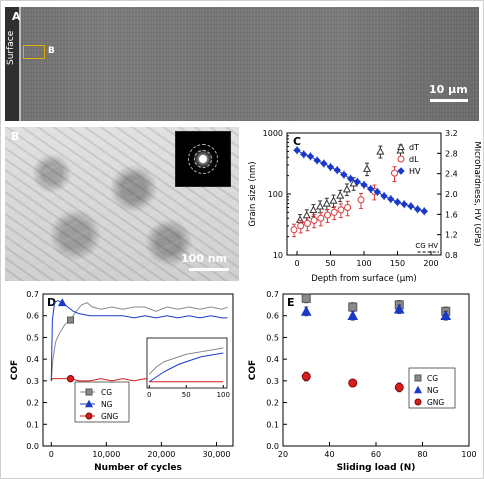 Image resolution: width=484 pixels, height=479 pixels. What do you see at coordinates (216, 454) in the screenshot?
I see `x-tick-label-d: 30,000` at bounding box center [216, 454].